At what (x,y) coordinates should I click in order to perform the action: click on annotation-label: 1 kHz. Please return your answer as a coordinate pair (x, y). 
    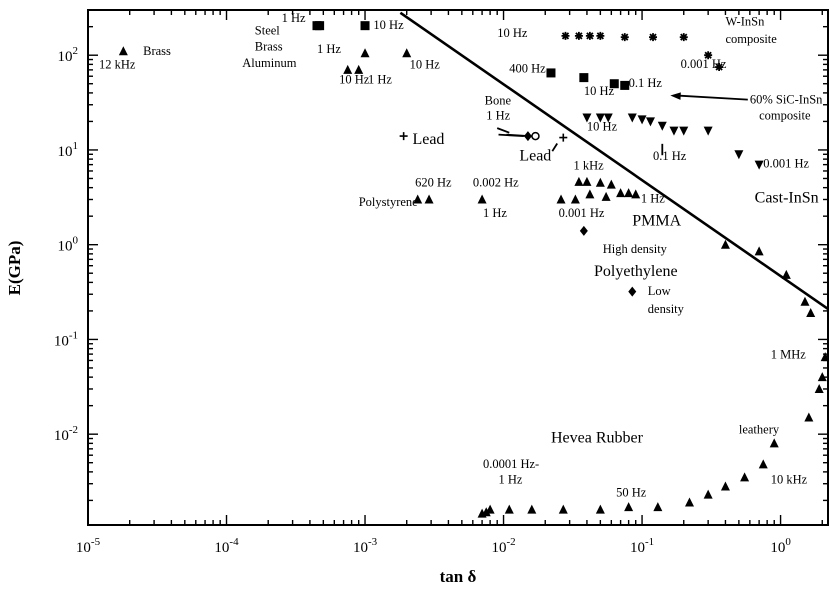
    Looking at the image, I should click on (589, 166).